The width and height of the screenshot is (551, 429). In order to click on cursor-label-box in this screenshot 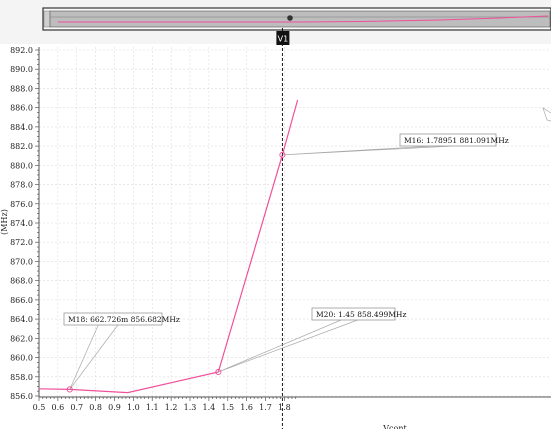, I will do `click(283, 38)`.